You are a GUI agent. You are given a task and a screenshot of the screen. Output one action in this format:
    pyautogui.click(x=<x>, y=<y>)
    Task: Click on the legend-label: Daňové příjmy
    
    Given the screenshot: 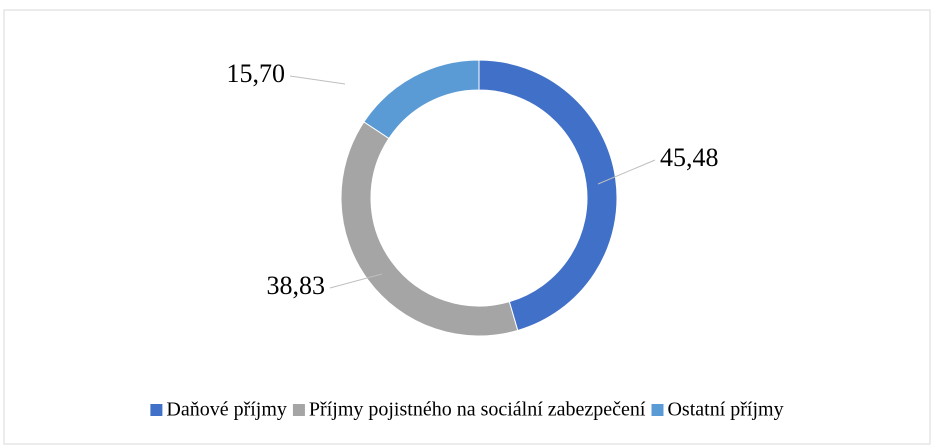 What is the action you would take?
    pyautogui.click(x=226, y=410)
    